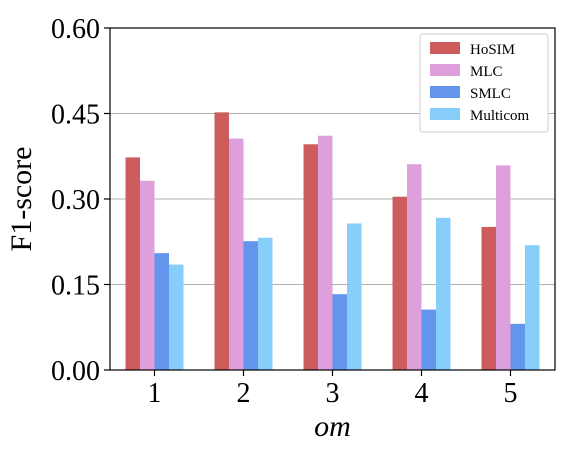 Image resolution: width=570 pixels, height=450 pixels. I want to click on legend-label: MLC, so click(486, 72).